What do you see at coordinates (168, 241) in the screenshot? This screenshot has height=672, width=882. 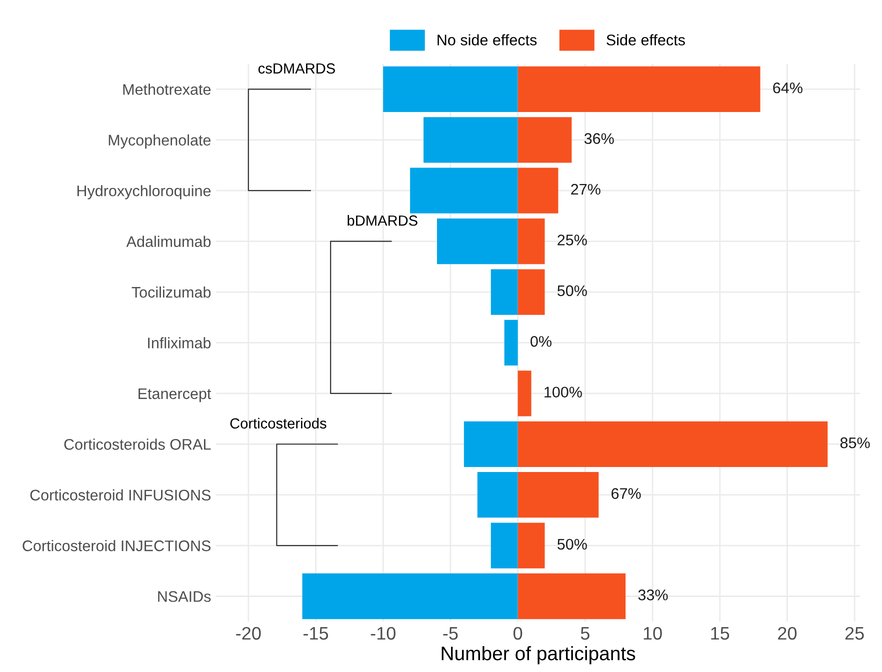 I see `y-tick-label: Adalimumab` at bounding box center [168, 241].